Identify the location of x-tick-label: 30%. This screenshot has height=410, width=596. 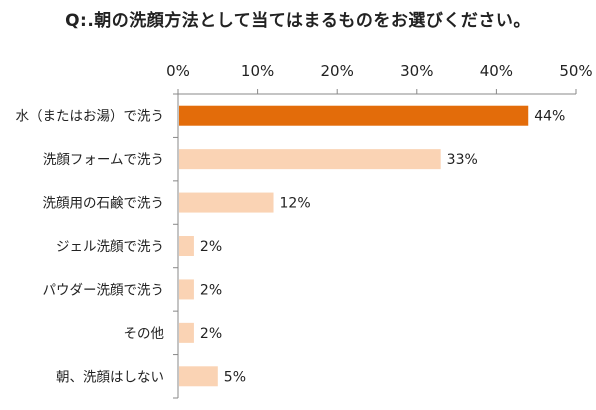
(416, 71).